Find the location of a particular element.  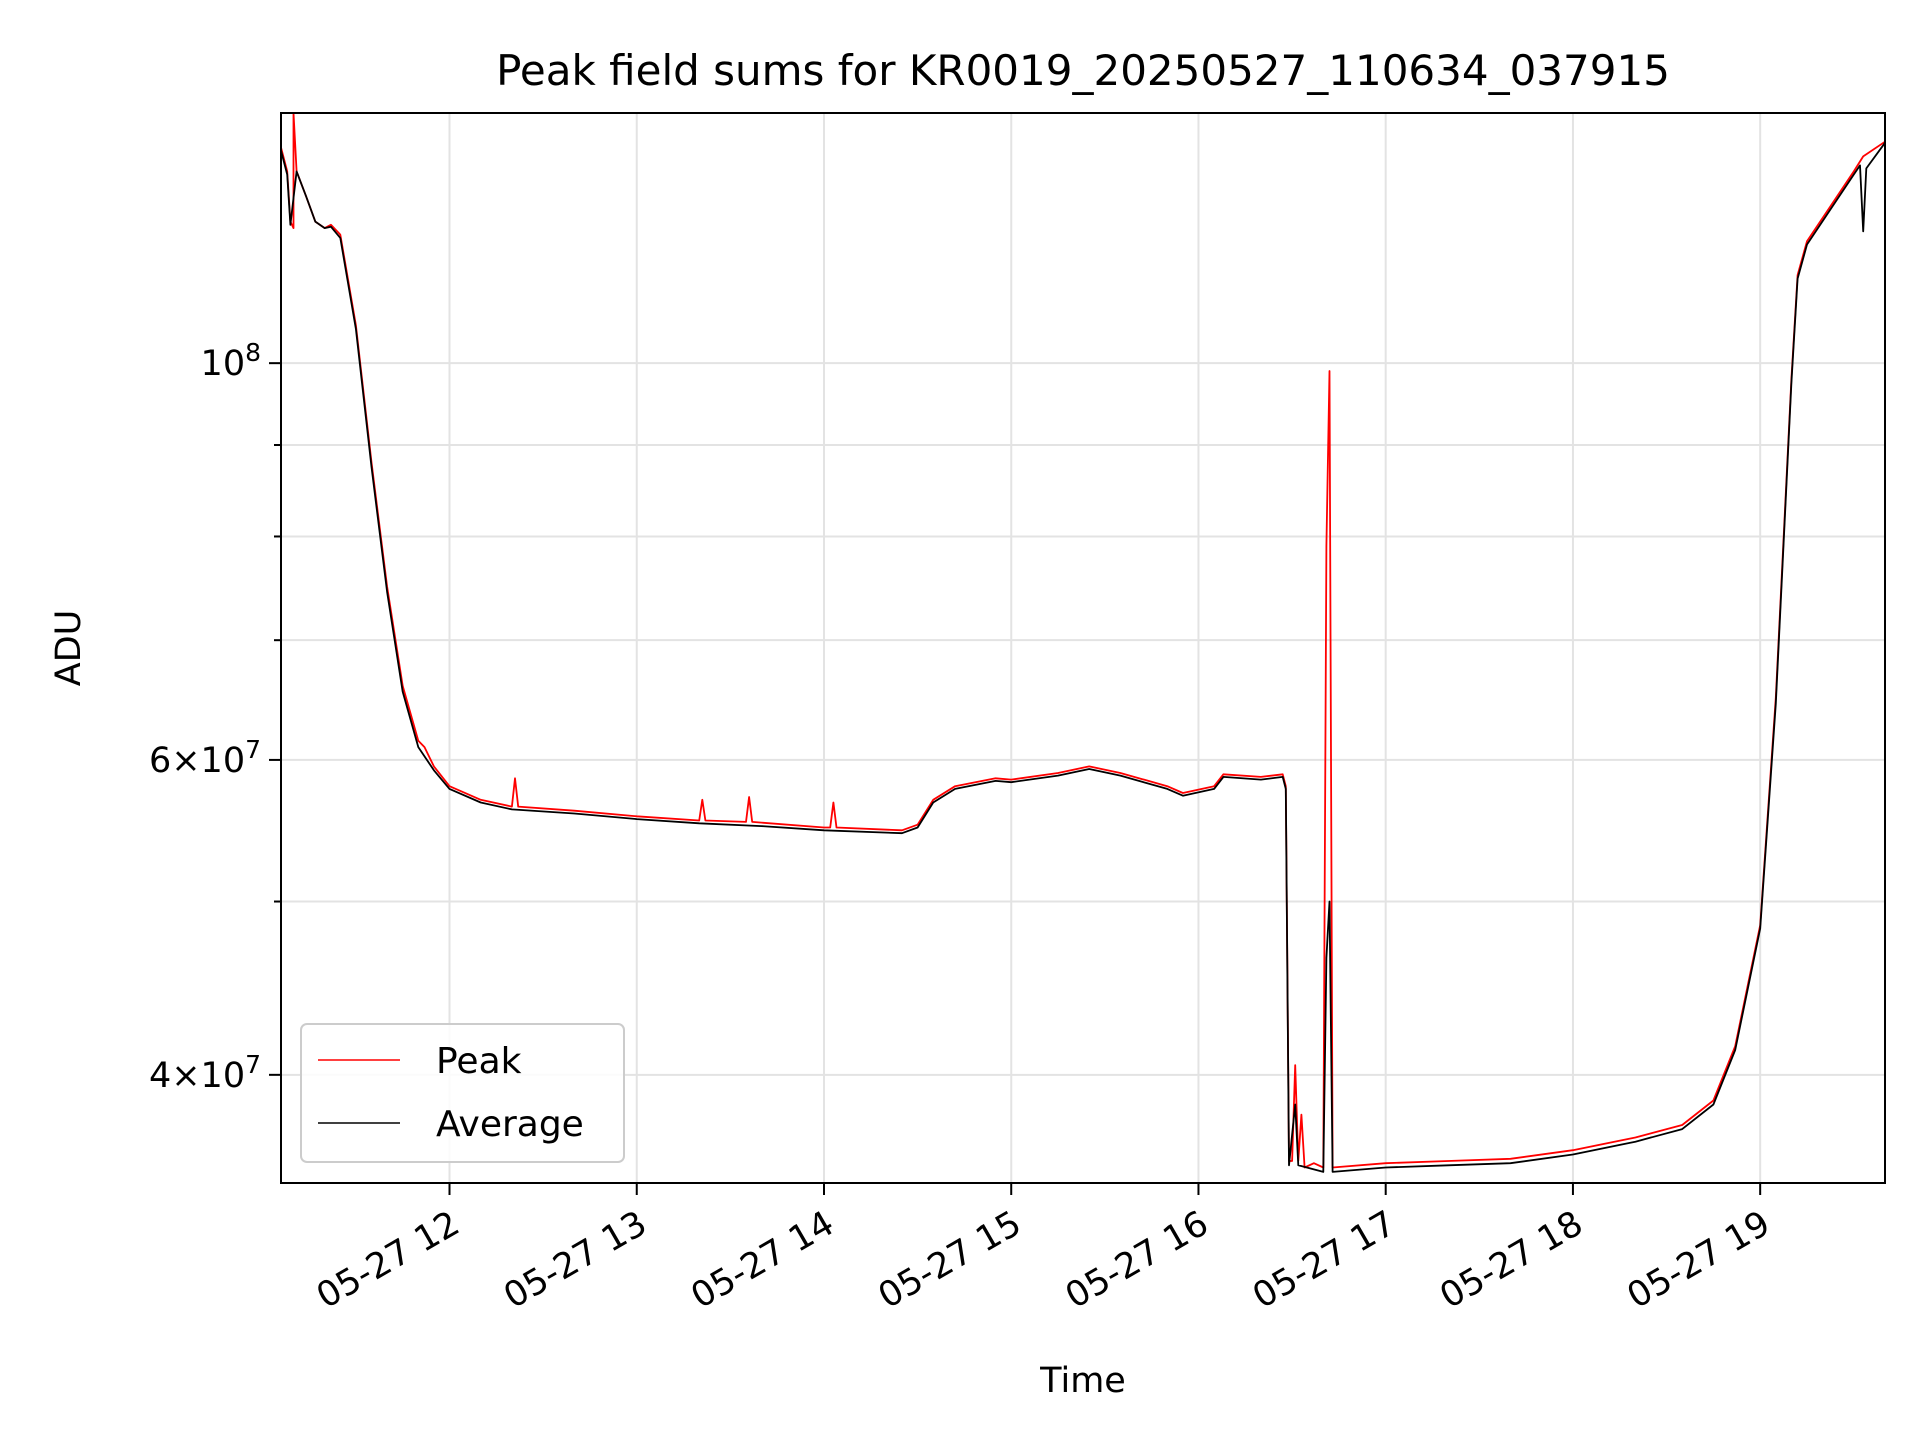

legend-label-peak: Peak is located at coordinates (479, 1061).